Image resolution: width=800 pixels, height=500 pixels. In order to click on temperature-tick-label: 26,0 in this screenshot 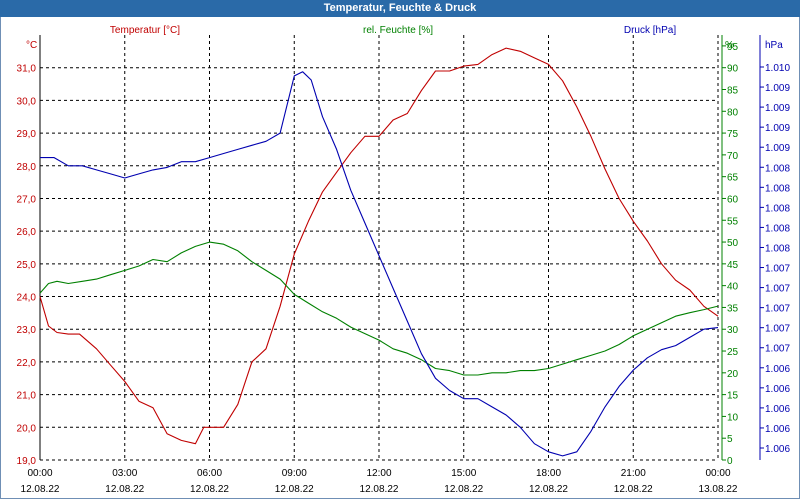, I will do `click(27, 232)`.